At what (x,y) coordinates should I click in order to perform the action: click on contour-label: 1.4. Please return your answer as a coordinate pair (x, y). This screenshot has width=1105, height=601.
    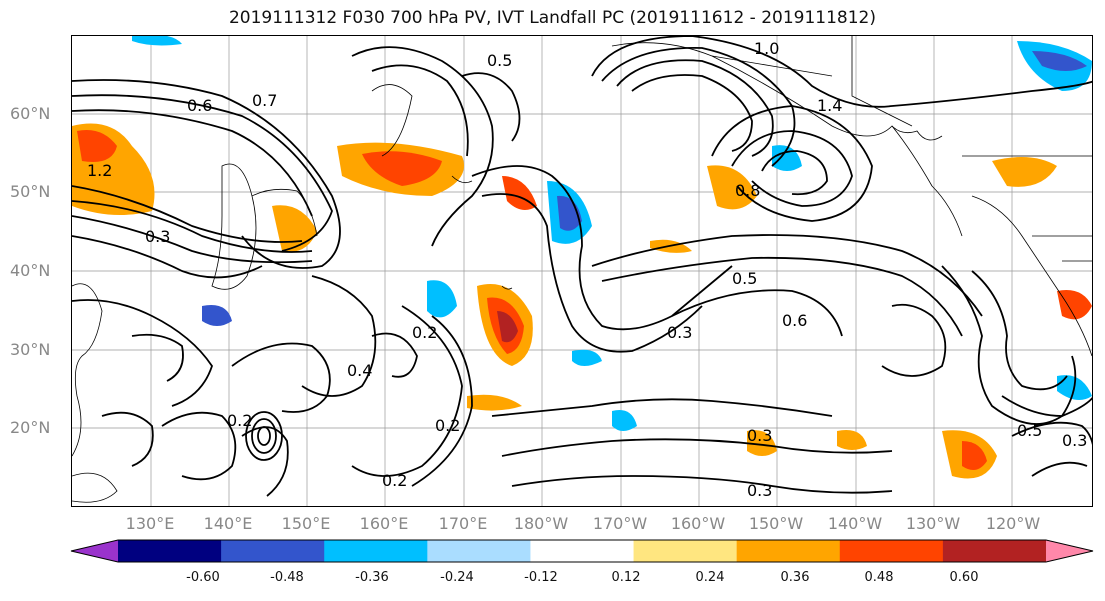
    Looking at the image, I should click on (829, 105).